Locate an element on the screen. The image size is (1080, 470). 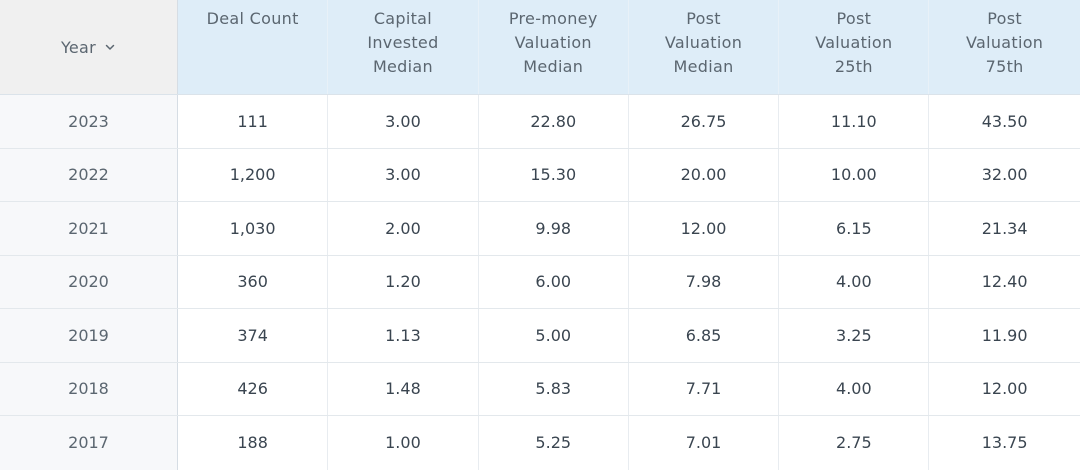
capital-invested-cell: 1.13 is located at coordinates (403, 335).